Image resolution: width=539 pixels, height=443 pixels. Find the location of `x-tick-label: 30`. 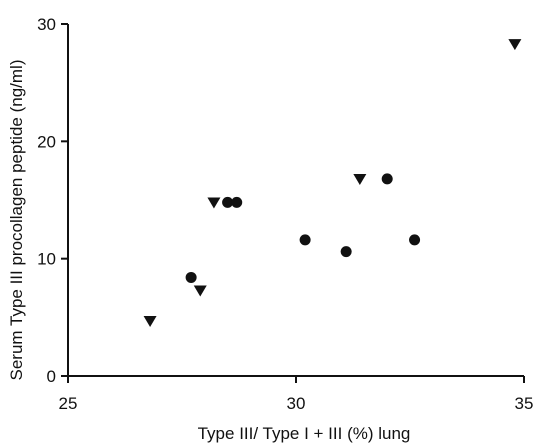

x-tick-label: 30 is located at coordinates (296, 403).